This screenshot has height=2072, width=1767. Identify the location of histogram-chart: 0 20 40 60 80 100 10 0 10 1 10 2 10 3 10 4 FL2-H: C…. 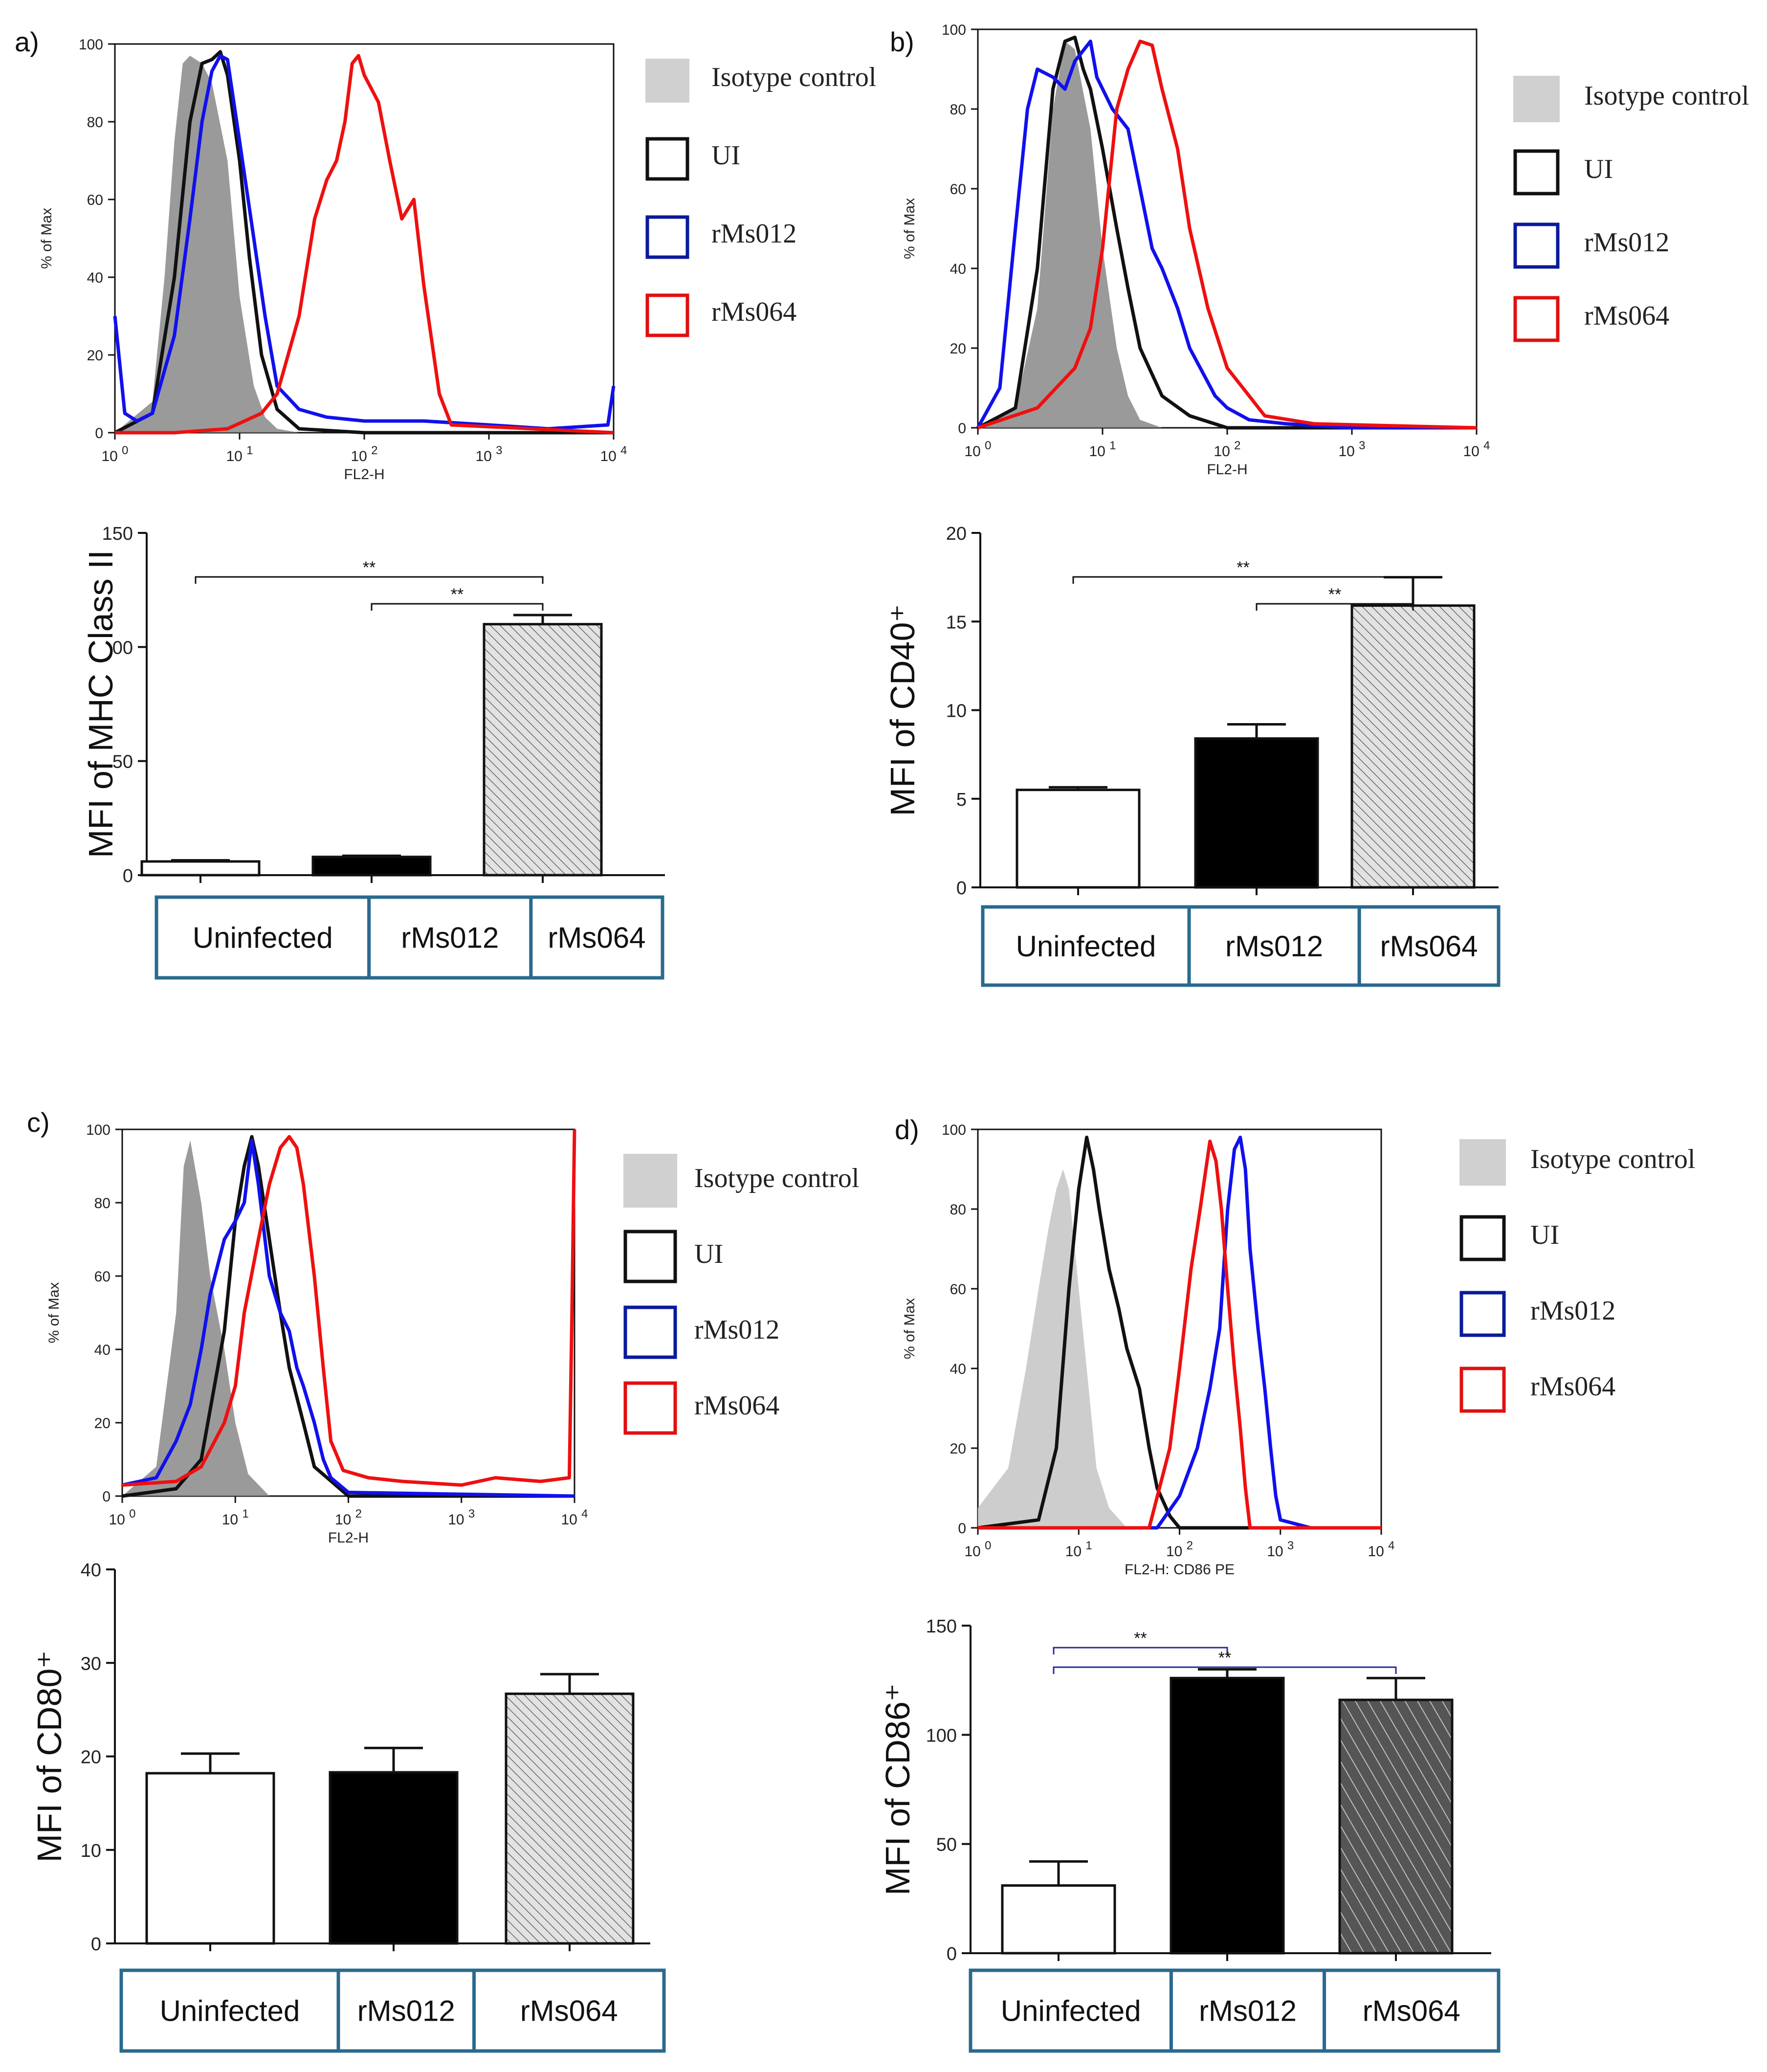
(1148, 1350).